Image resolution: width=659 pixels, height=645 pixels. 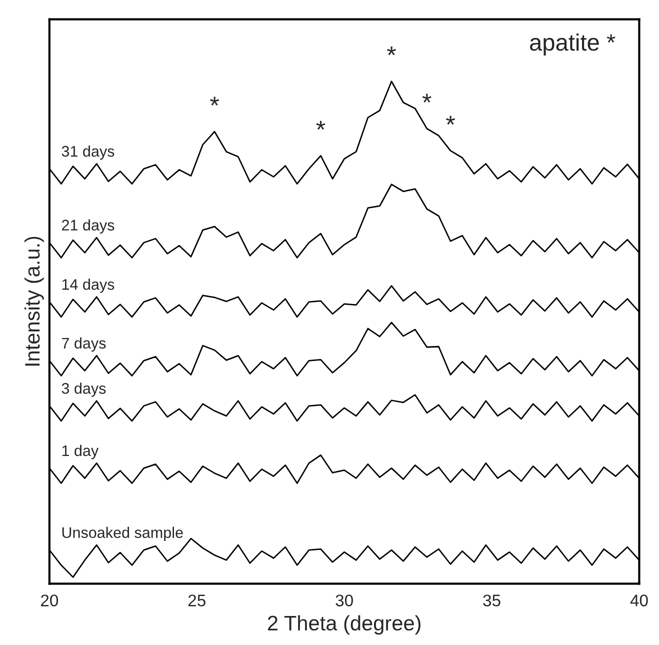 What do you see at coordinates (88, 285) in the screenshot?
I see `series-label: 14 days` at bounding box center [88, 285].